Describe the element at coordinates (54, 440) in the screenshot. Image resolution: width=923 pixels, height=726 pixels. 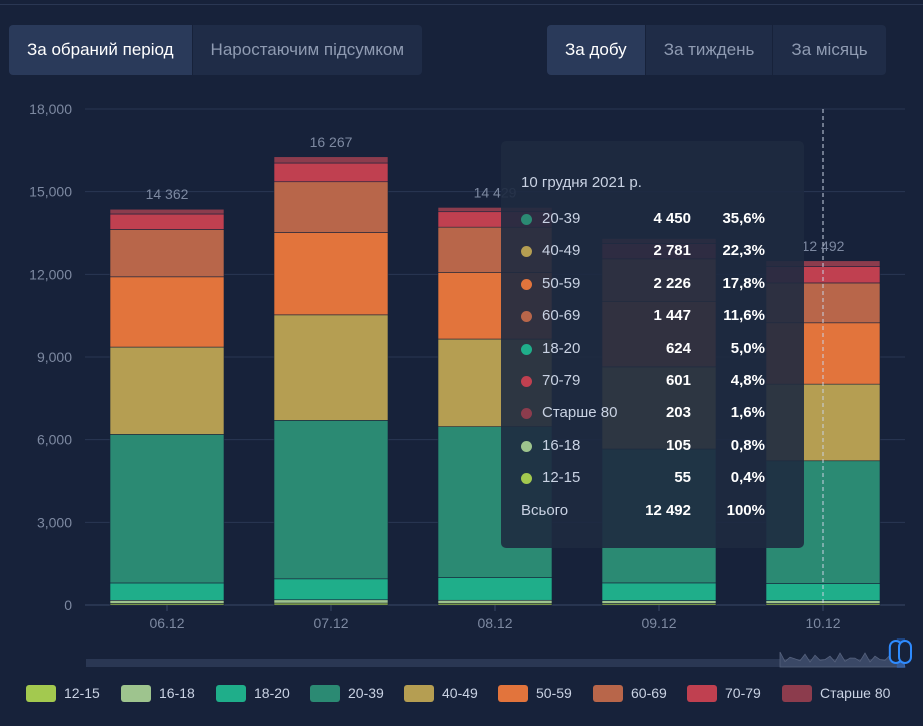
I see `y-tick-label: 6,000` at that location.